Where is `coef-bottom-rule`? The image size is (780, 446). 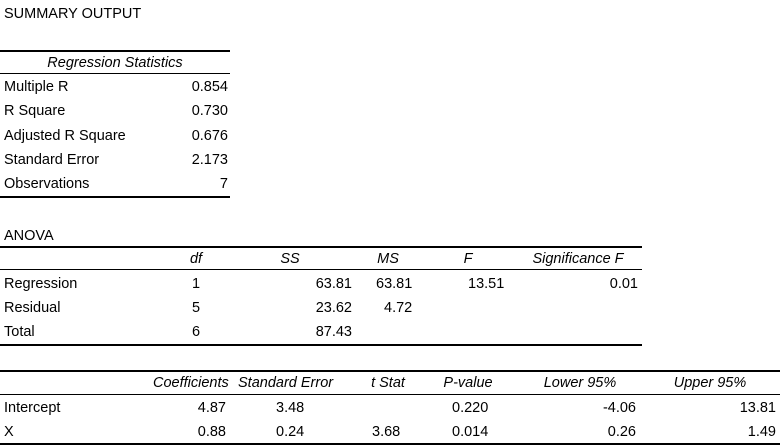 coef-bottom-rule is located at coordinates (390, 444).